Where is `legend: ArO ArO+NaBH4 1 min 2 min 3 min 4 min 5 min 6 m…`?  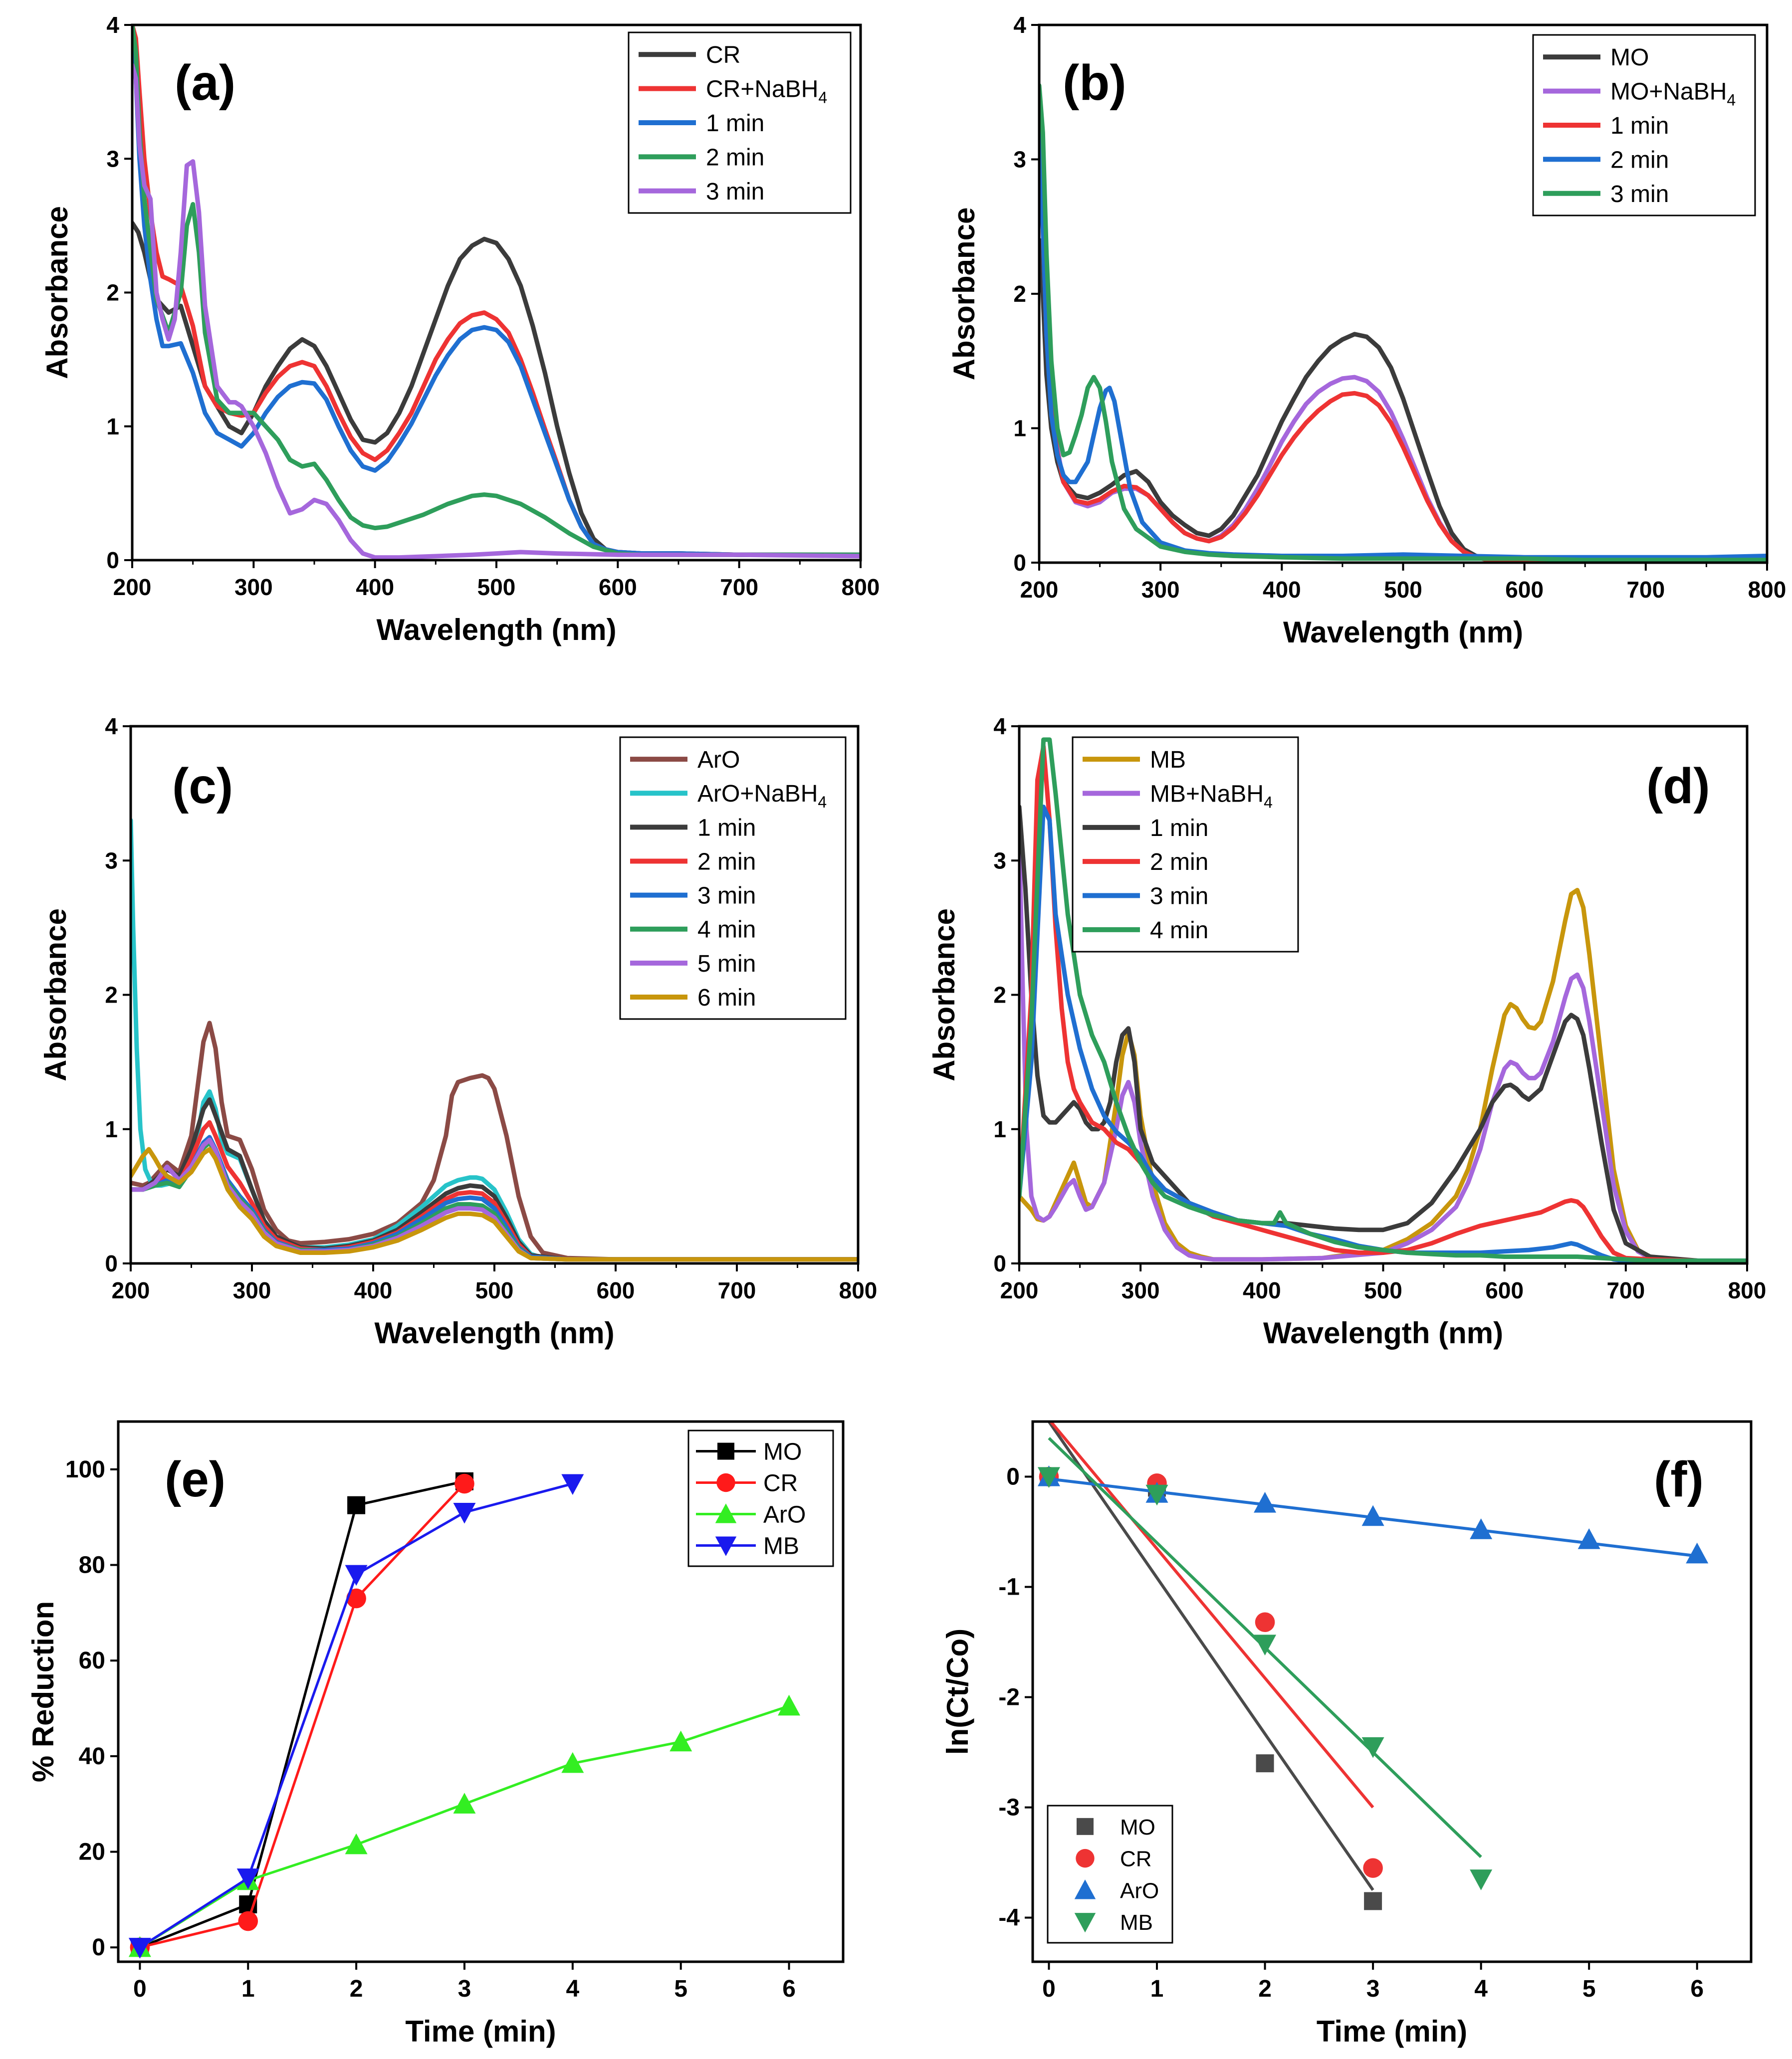 legend: ArO ArO+NaBH4 1 min 2 min 3 min 4 min 5 min 6 m… is located at coordinates (733, 878).